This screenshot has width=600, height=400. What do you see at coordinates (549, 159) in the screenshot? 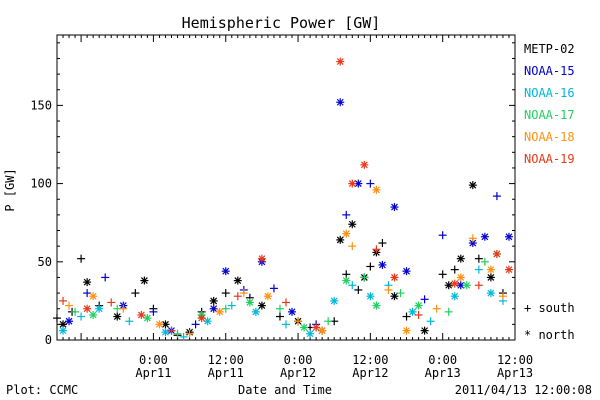
I see `legend-entry: NOAA-19` at bounding box center [549, 159].